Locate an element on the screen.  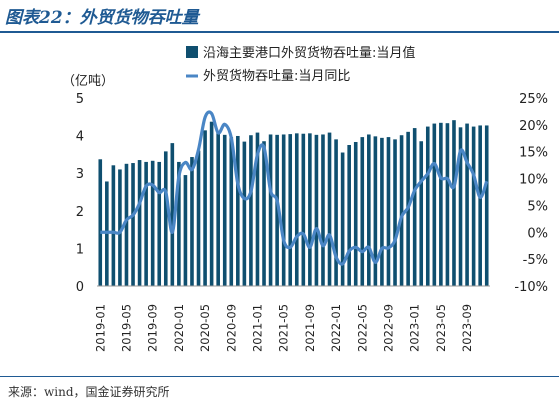
y-left-tick-label: 3 is located at coordinates (80, 174).